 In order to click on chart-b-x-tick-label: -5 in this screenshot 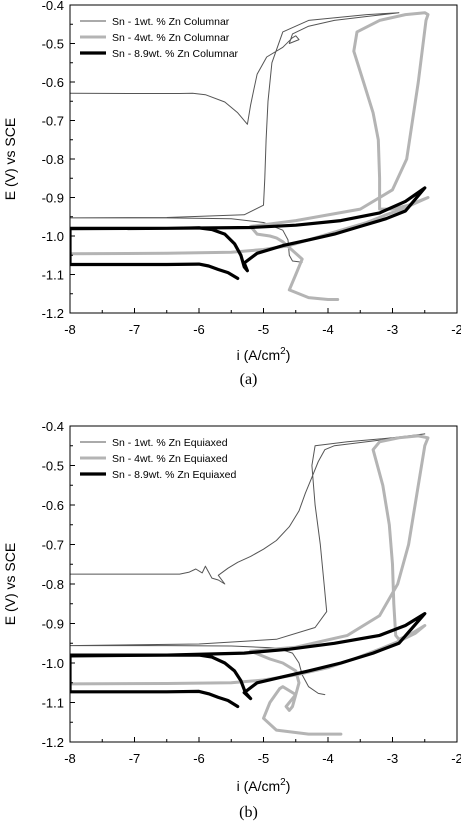, I will do `click(264, 758)`.